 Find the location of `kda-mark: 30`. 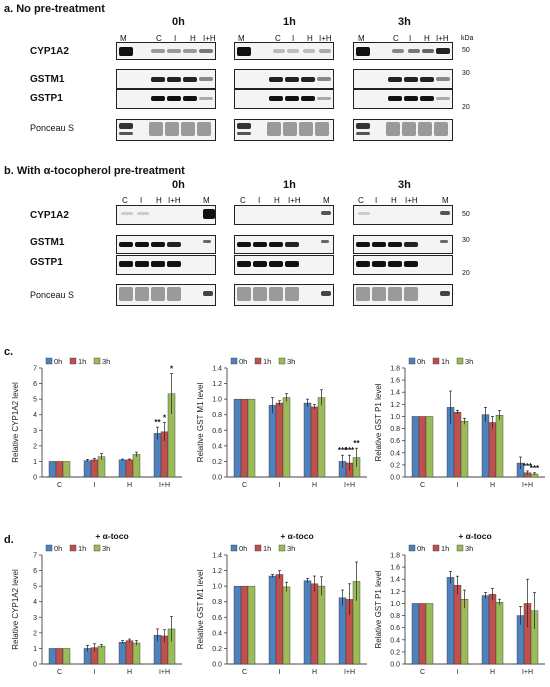

kda-mark: 30 is located at coordinates (466, 73).